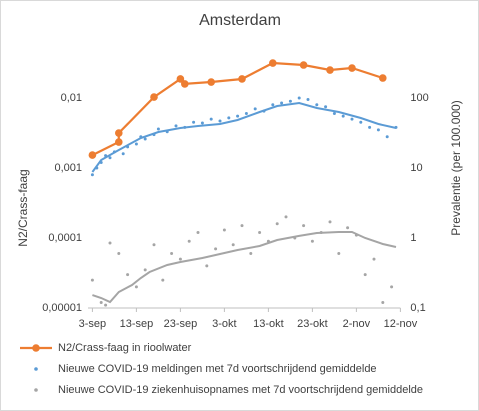  Describe the element at coordinates (268, 324) in the screenshot. I see `x-tick-label: 13-okt` at that location.